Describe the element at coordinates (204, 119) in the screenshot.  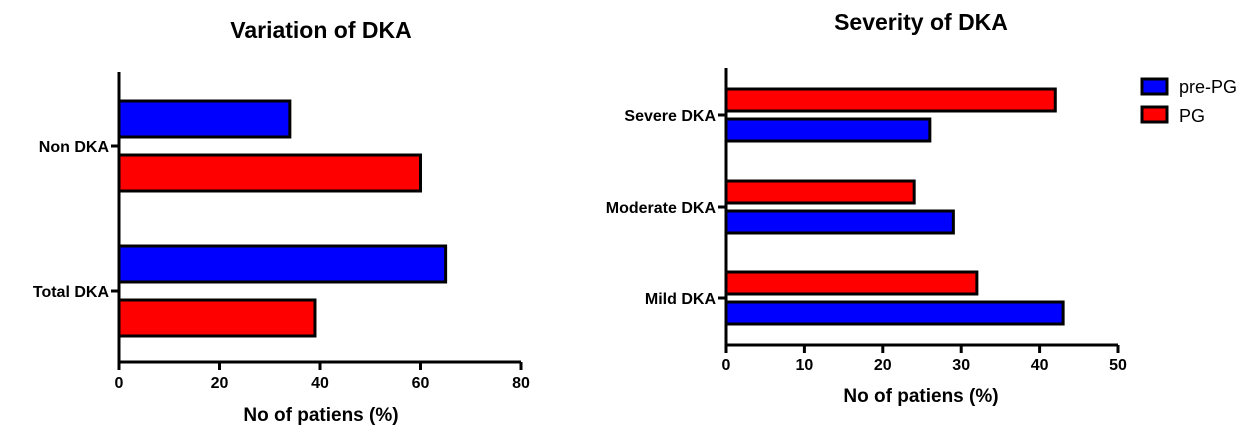
I see `bar-pre-pg-non-dka` at that location.